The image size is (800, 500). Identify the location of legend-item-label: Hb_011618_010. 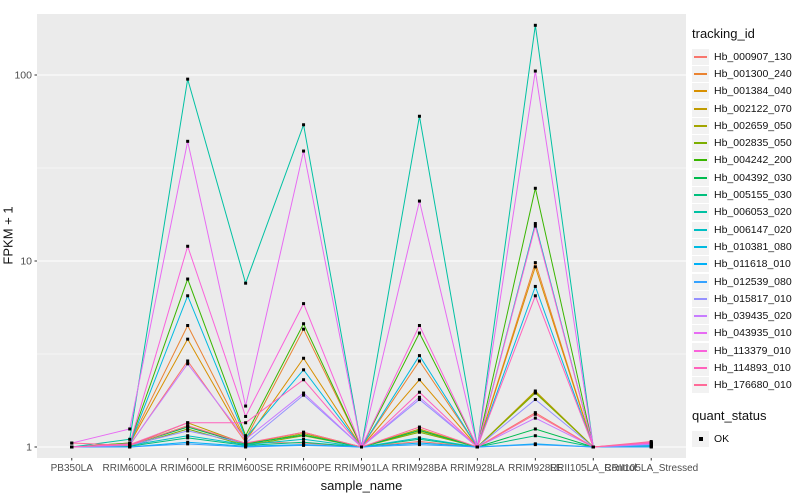
(752, 264).